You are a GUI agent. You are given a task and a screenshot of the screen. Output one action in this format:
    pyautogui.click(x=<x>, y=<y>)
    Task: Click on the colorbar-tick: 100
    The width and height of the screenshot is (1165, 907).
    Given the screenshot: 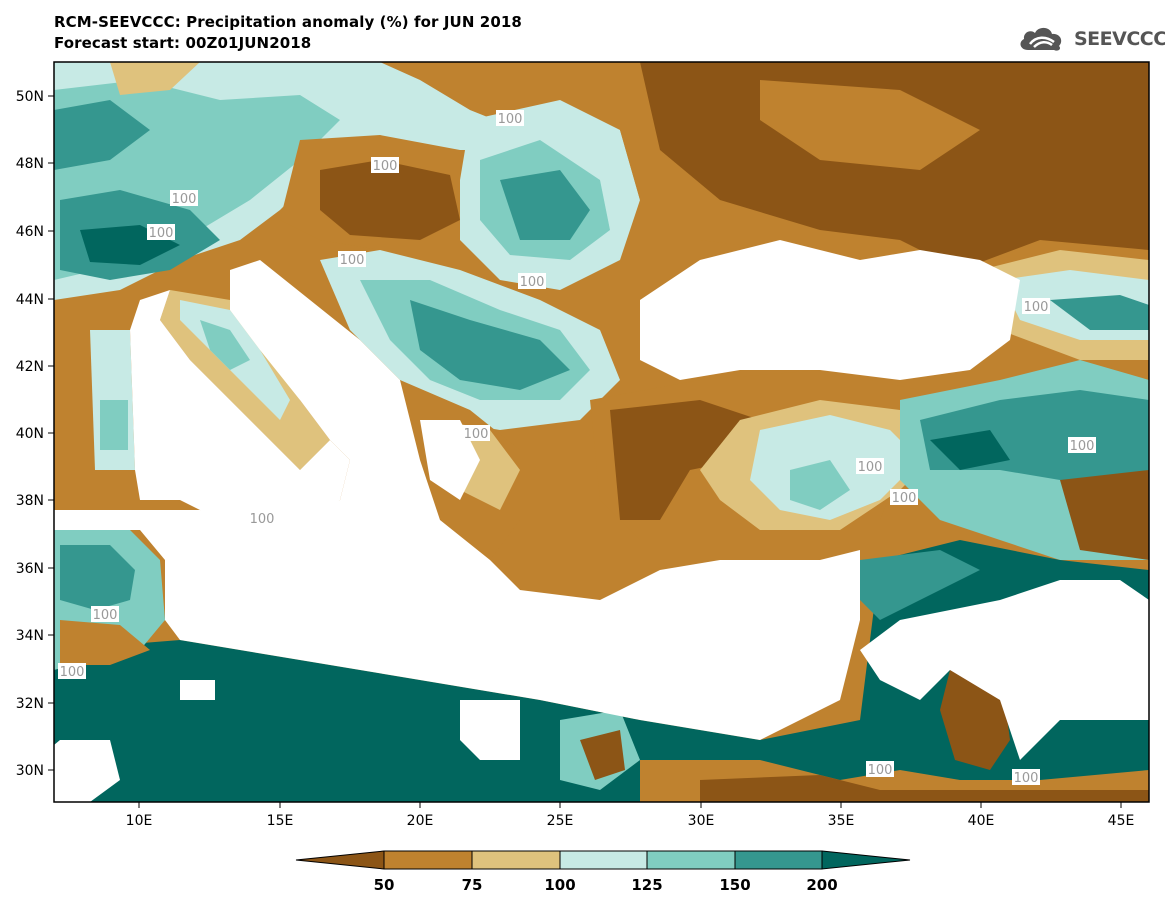 What is the action you would take?
    pyautogui.click(x=559, y=885)
    